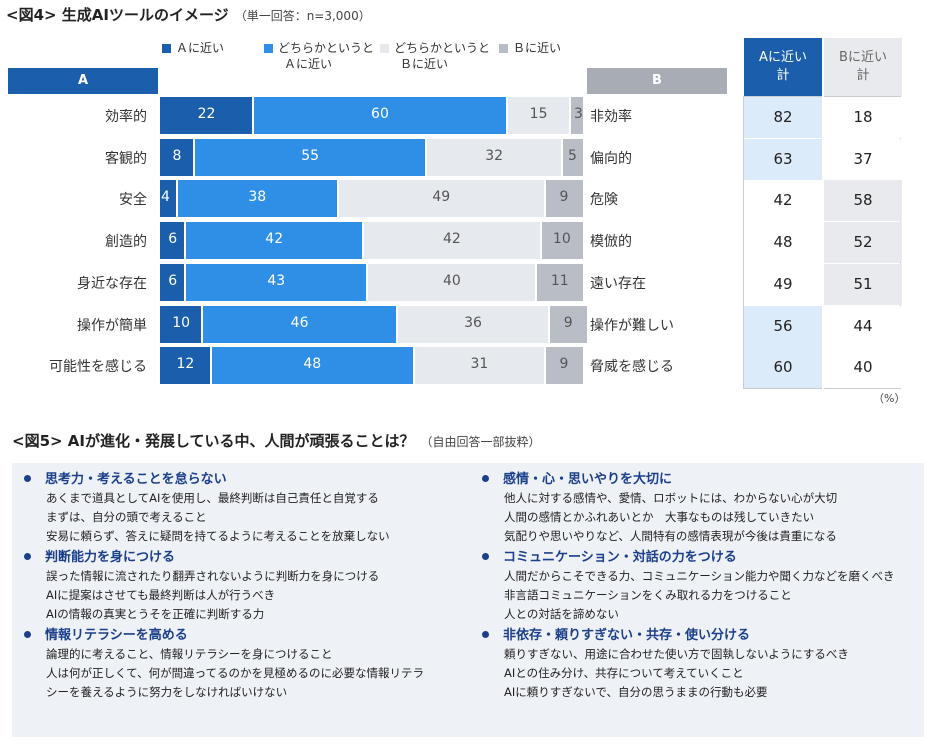  Describe the element at coordinates (83, 81) in the screenshot. I see `header-a: A` at that location.